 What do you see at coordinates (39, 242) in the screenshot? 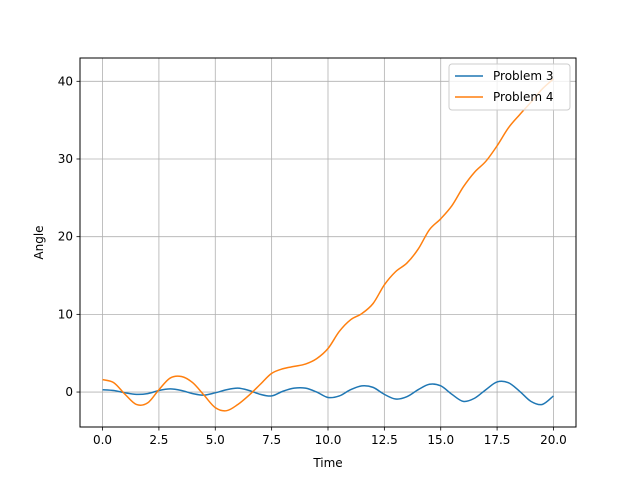
I see `y-axis-label: Angle` at bounding box center [39, 242].